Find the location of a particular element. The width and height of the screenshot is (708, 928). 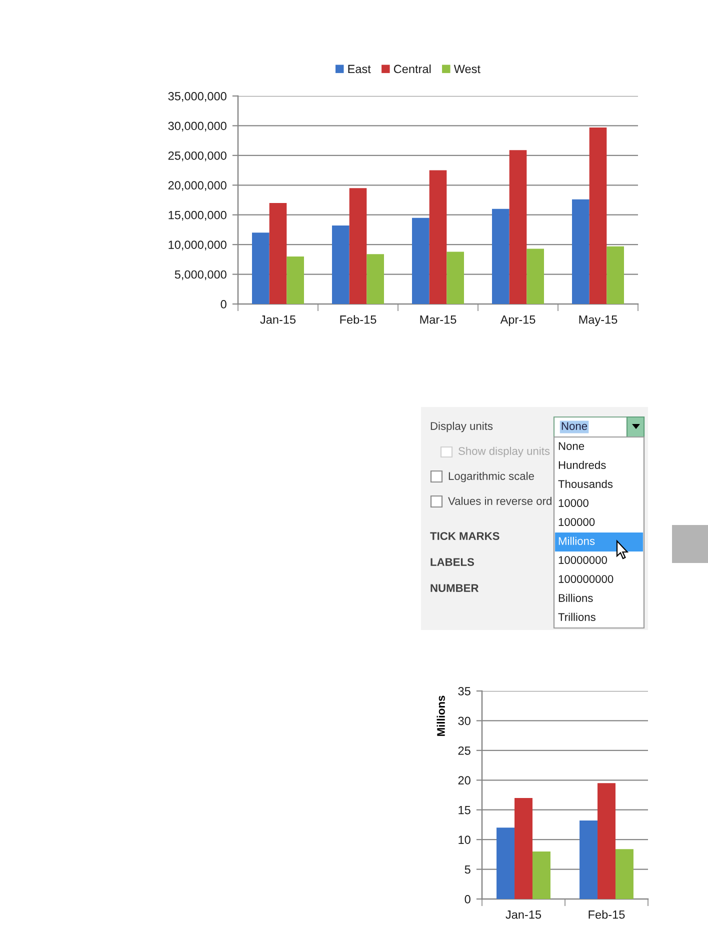

y-tick-label: 20 is located at coordinates (464, 780).